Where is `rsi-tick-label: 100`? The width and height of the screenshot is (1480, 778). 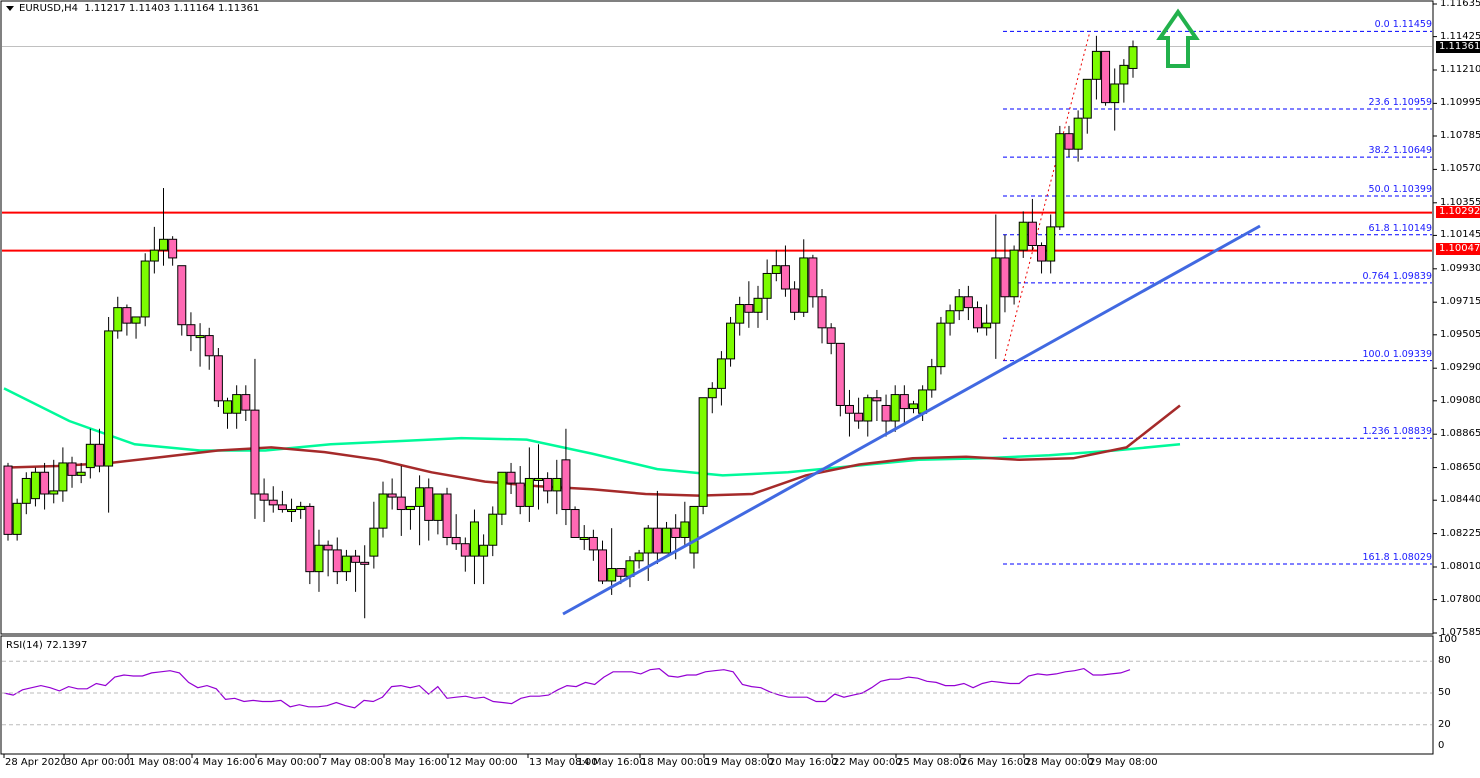
rsi-tick-label: 100 is located at coordinates (1448, 639).